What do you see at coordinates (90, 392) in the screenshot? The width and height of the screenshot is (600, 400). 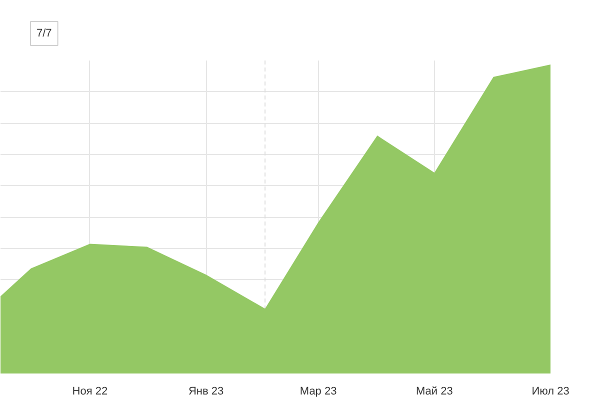 I see `x-tick-label: Ноя 22` at bounding box center [90, 392].